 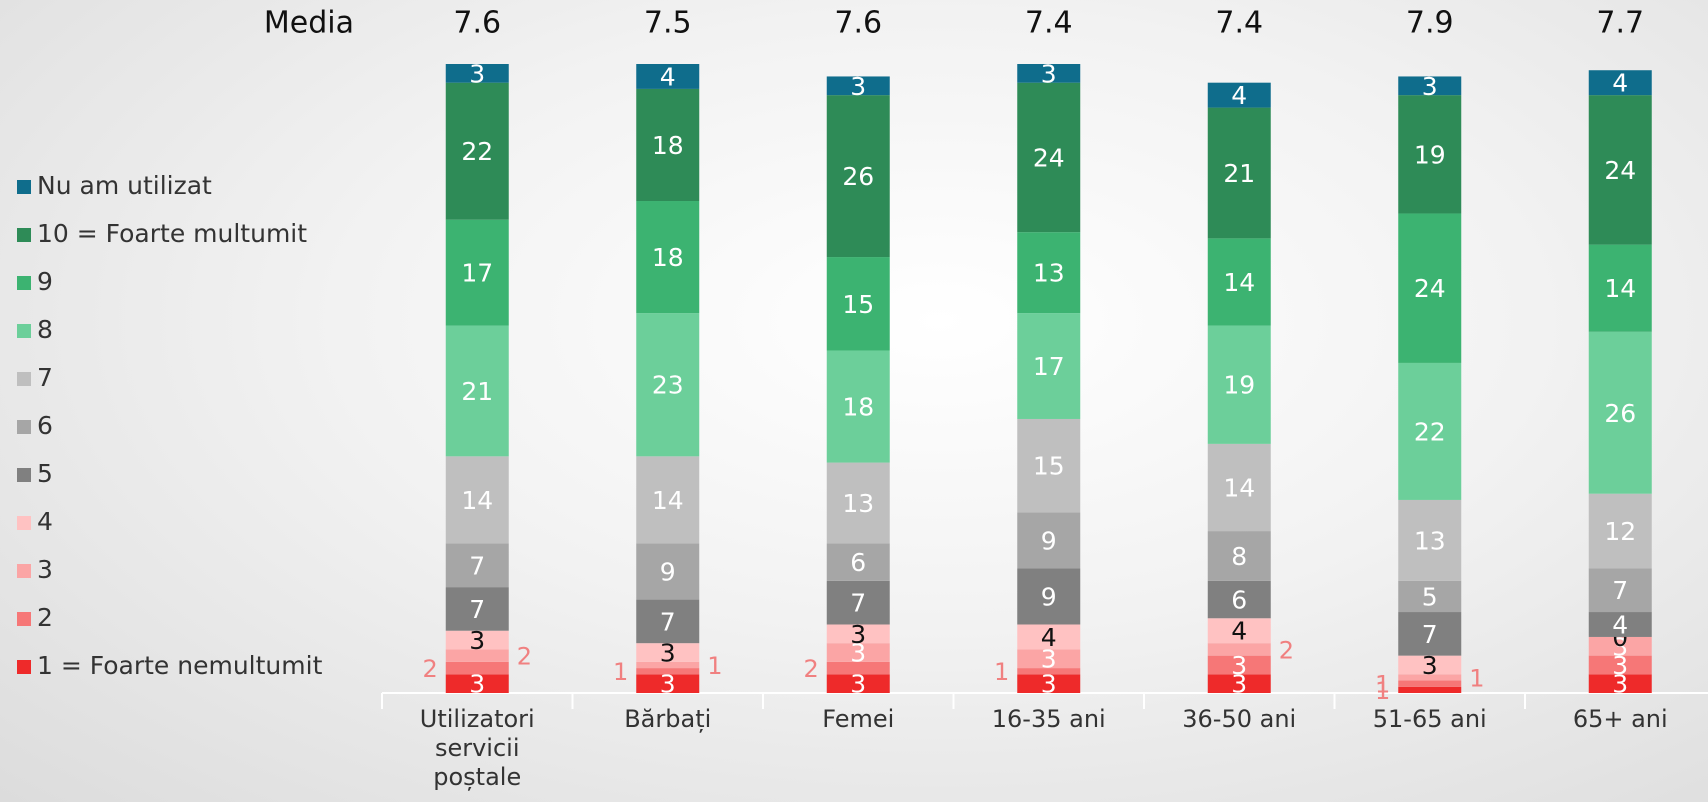 I want to click on data-label: 18, so click(x=668, y=257).